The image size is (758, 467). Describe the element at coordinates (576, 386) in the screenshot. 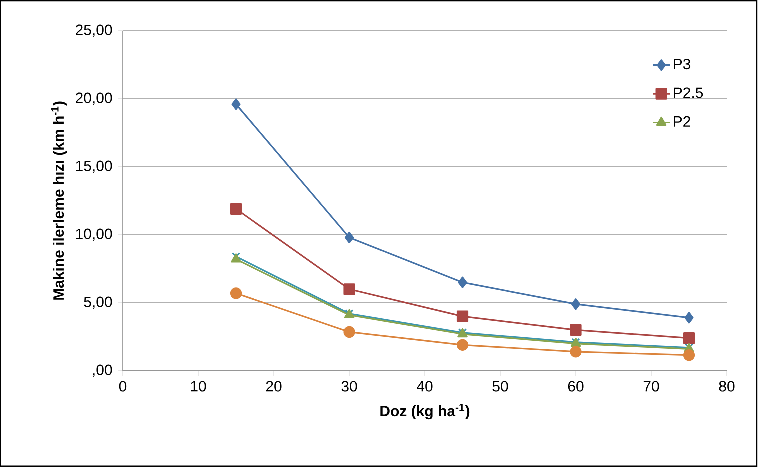

I see `x-tick-label: 60` at that location.